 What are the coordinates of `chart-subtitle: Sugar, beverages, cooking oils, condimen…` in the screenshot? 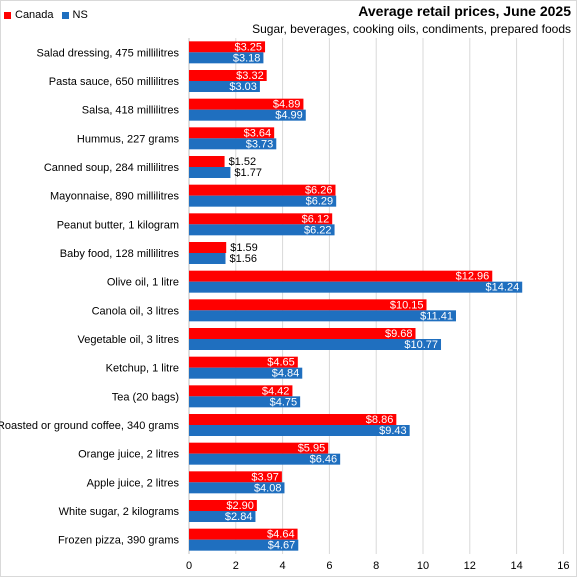 It's located at (411, 29).